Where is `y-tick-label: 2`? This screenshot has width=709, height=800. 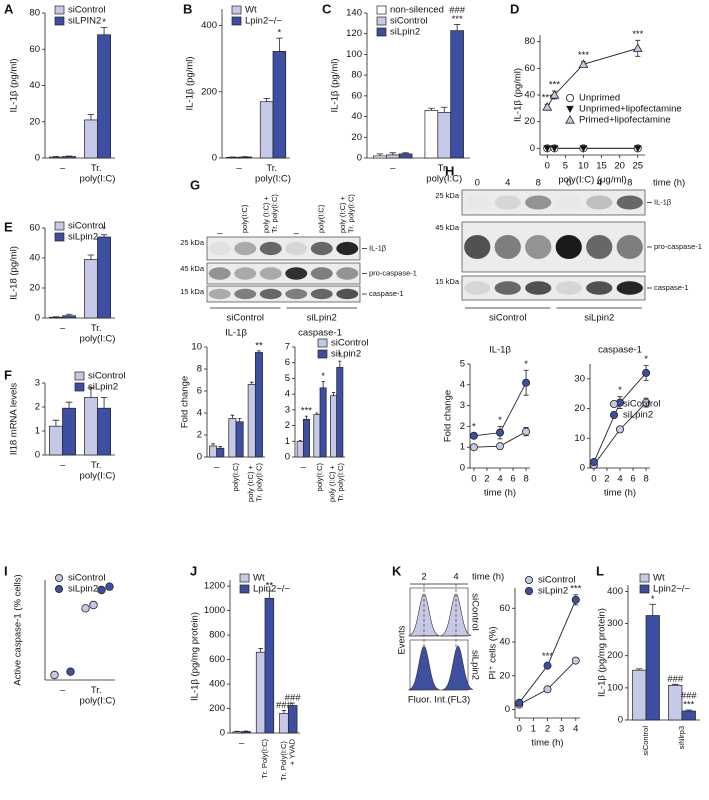
y-tick-label: 2 is located at coordinates (199, 435).